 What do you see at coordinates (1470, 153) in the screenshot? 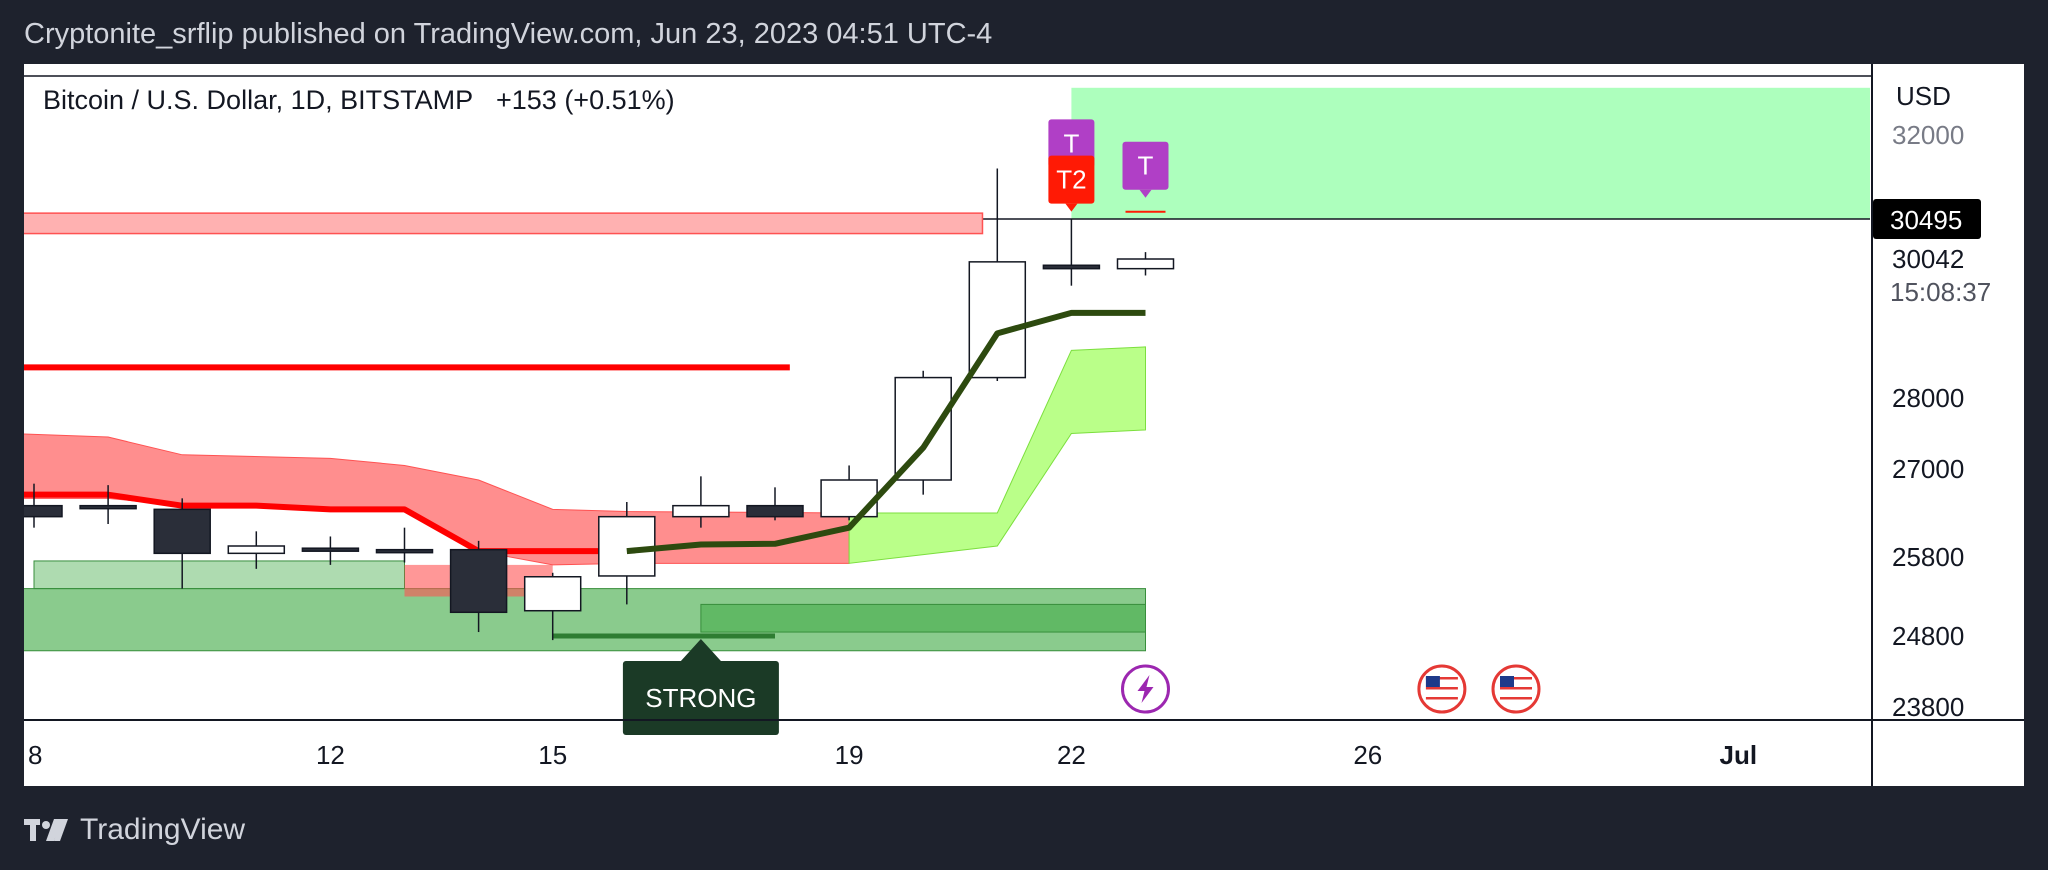
I see `target-zone` at bounding box center [1470, 153].